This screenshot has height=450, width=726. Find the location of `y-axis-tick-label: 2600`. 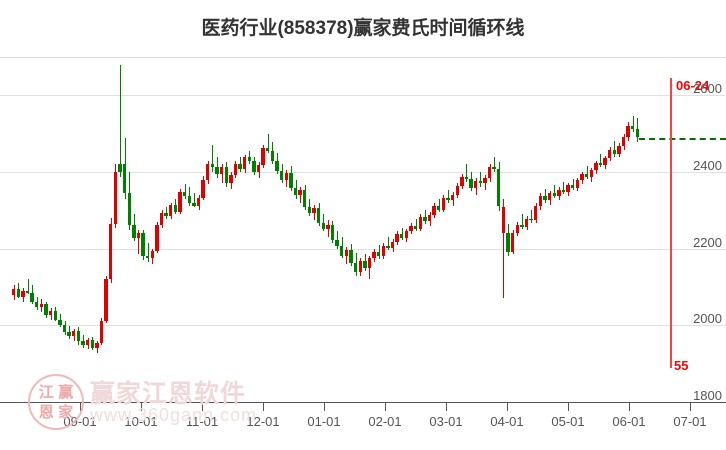

y-axis-tick-label: 2600 is located at coordinates (707, 89).